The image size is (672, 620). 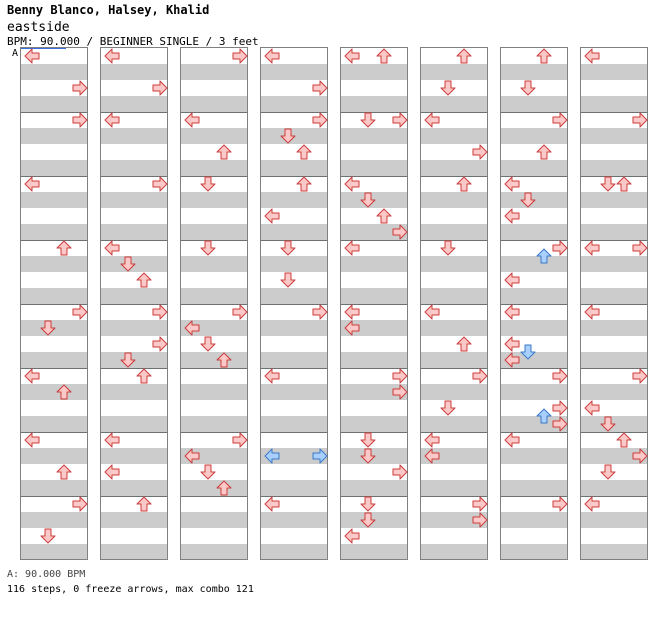 I want to click on chart-info: BPM: 90.000 / BEGINNER SINGLE / 3 feet, so click(x=133, y=41).